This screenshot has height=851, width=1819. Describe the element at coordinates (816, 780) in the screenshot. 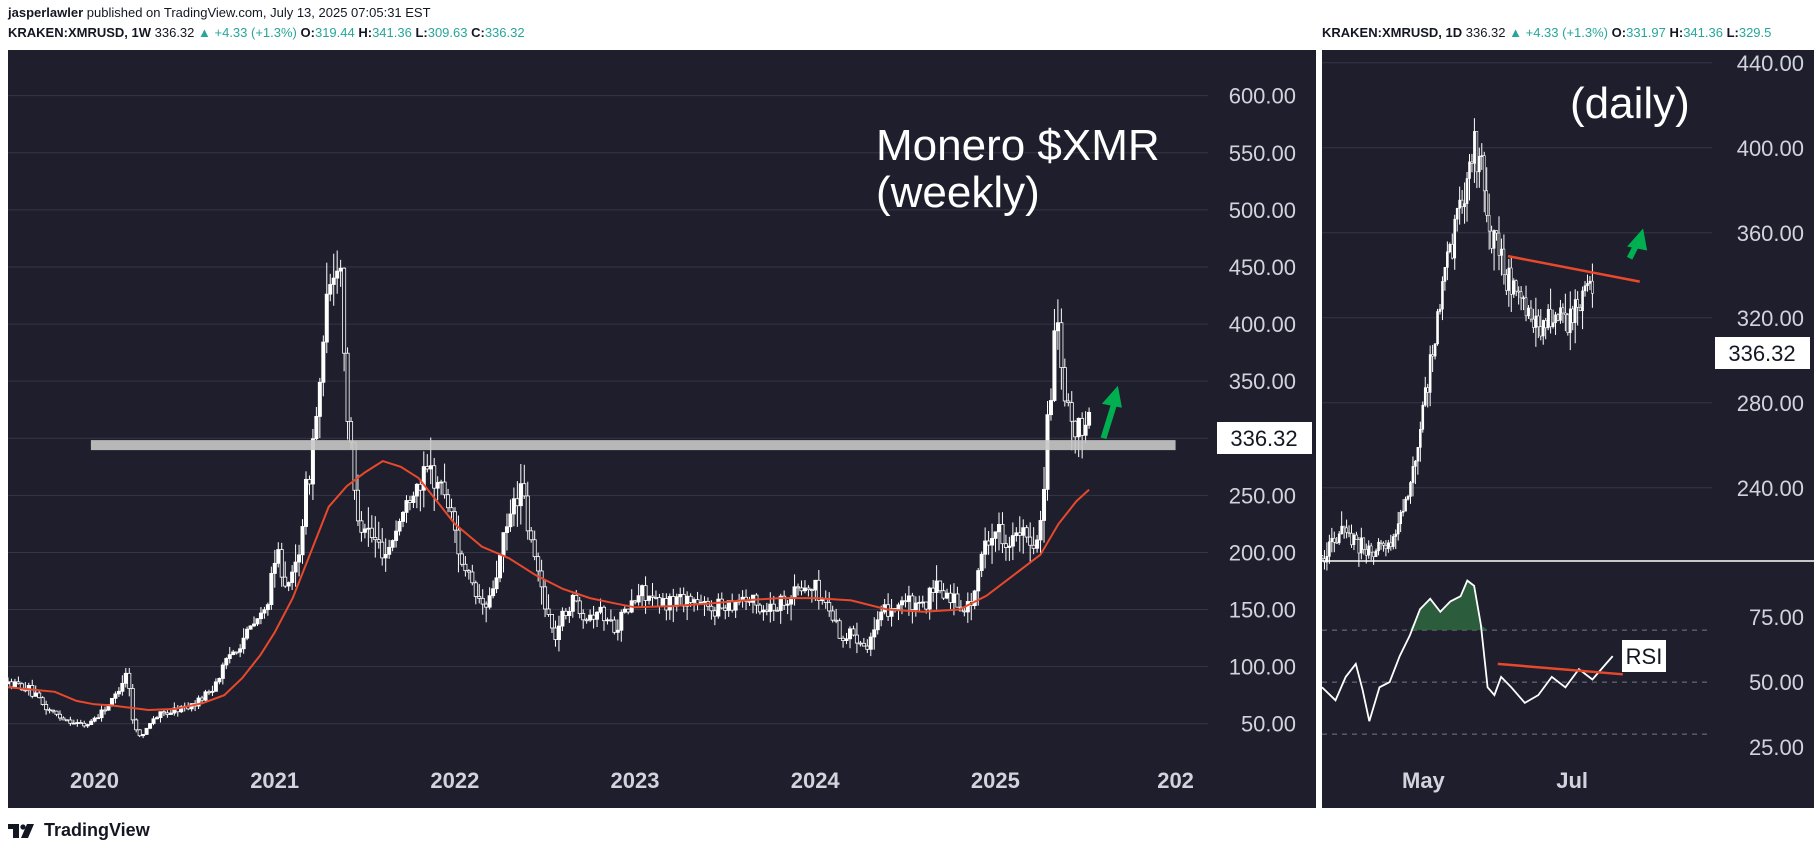

I see `x-tick-label: 2024` at that location.